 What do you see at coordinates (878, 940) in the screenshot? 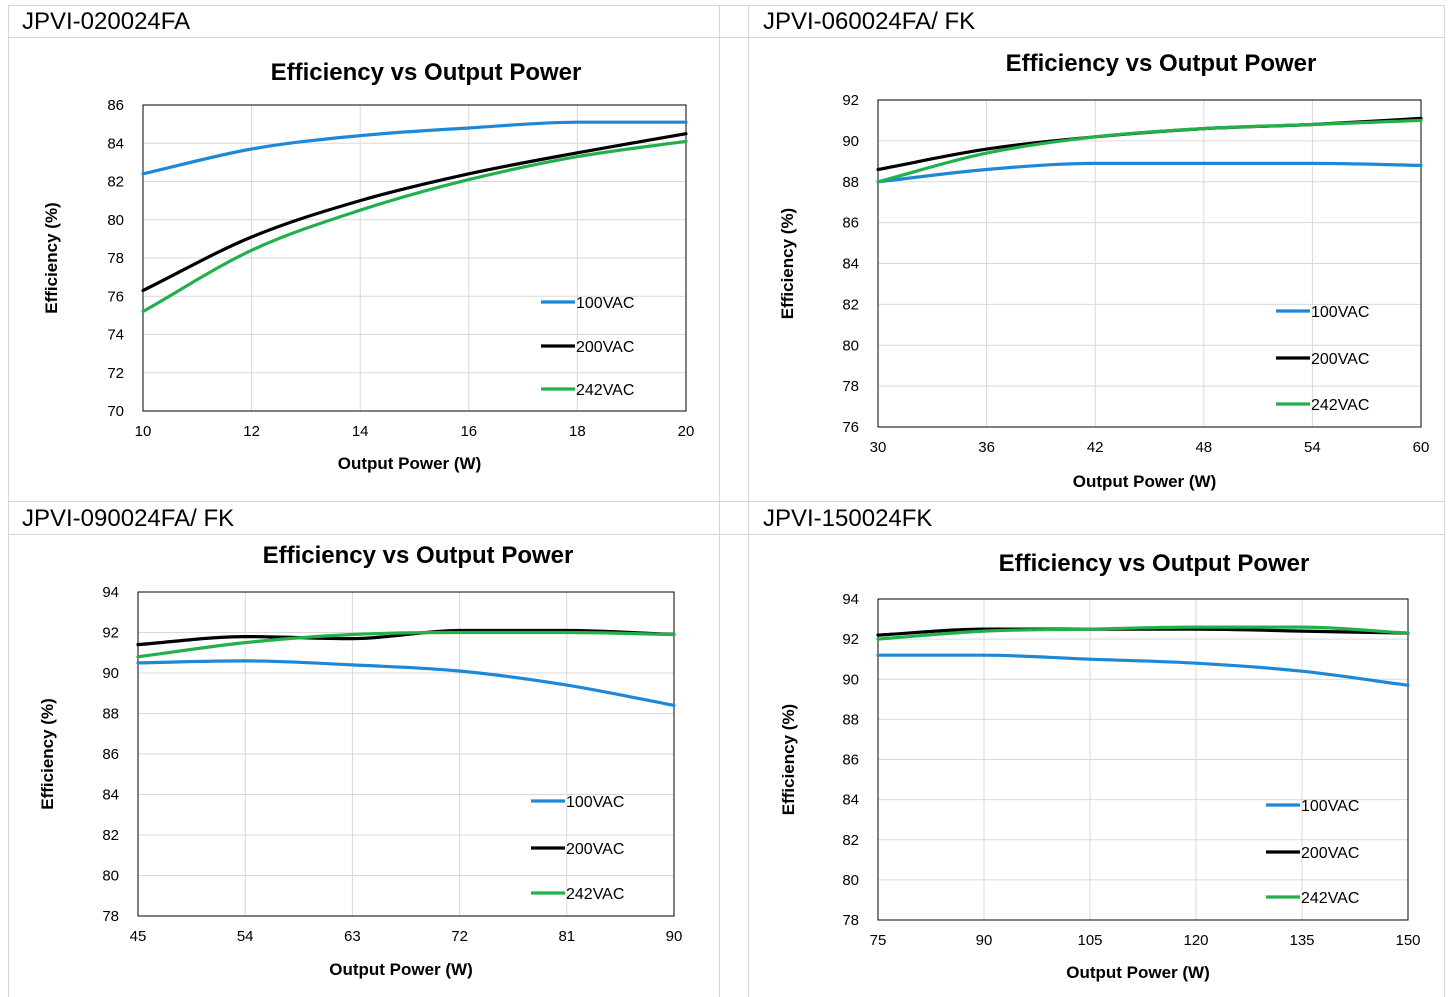
I see `x-tick-label: 75` at bounding box center [878, 940].